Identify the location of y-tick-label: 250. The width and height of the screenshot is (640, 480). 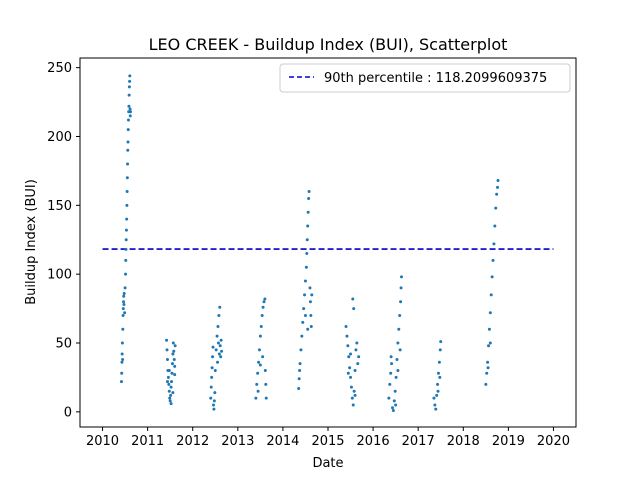
(59, 68).